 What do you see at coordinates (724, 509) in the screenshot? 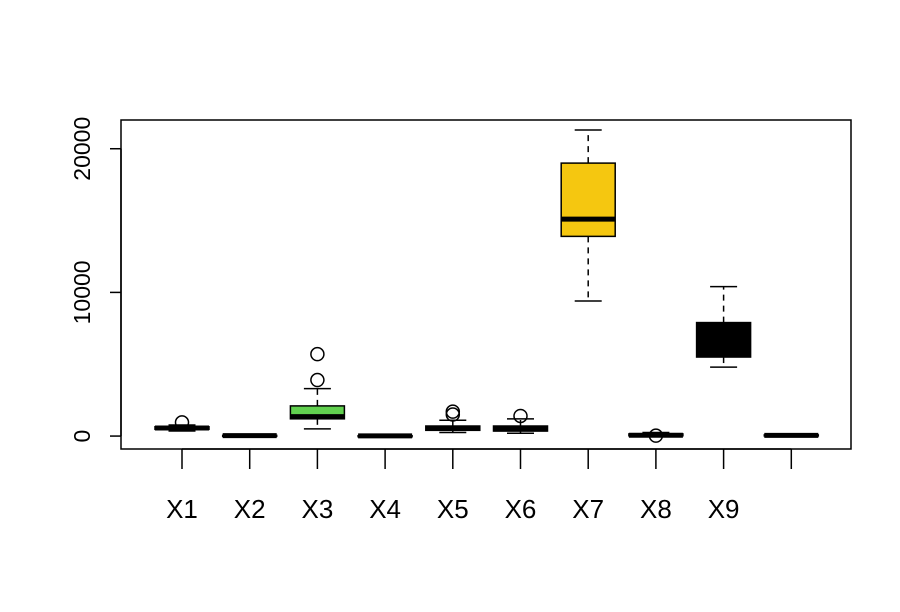
I see `x-tick-label: X9` at bounding box center [724, 509].